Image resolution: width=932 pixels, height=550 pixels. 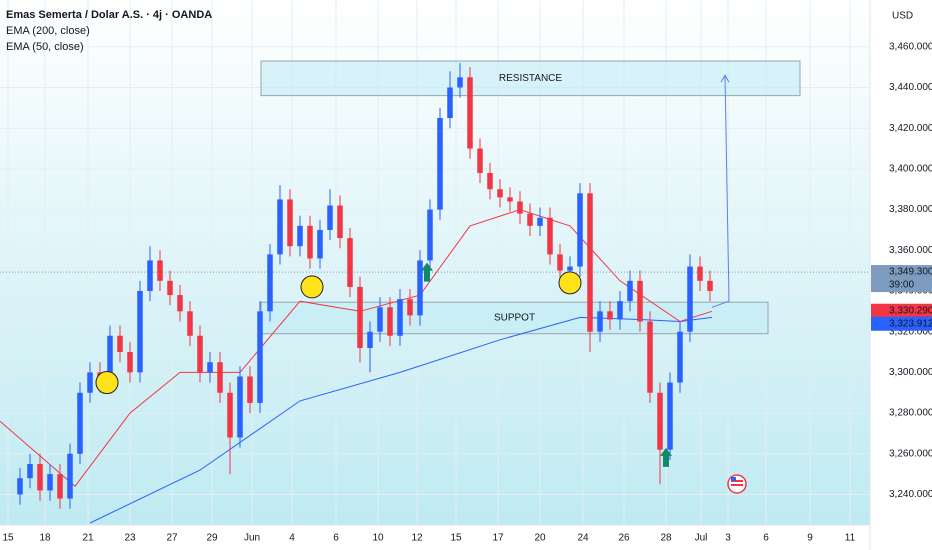 What do you see at coordinates (910, 372) in the screenshot?
I see `y-tick-label: 3,300.000` at bounding box center [910, 372].